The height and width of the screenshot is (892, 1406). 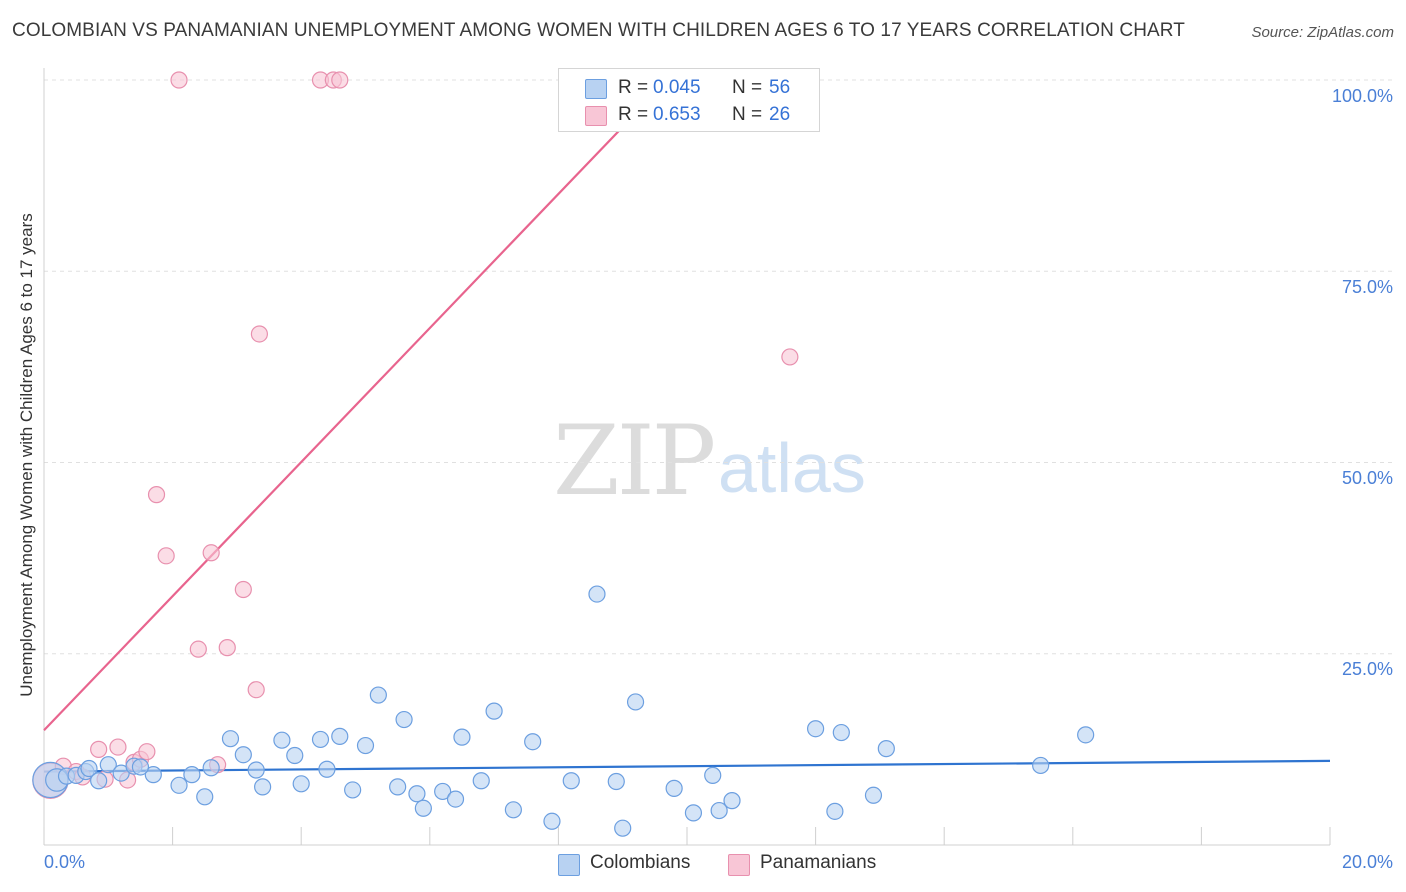 I want to click on watermark-zip: ZIP, so click(x=634, y=461).